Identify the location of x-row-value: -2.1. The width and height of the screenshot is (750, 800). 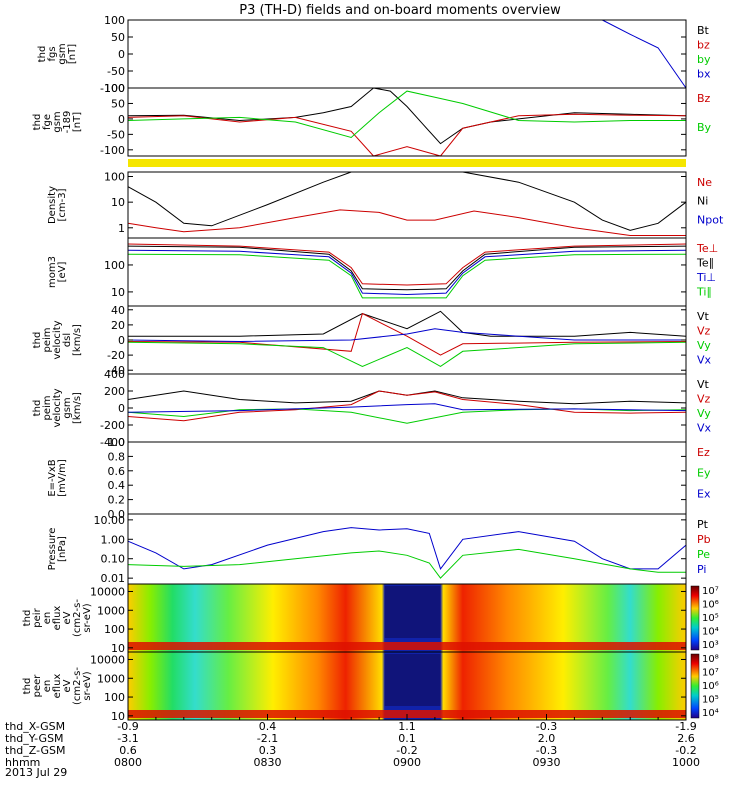
(267, 738).